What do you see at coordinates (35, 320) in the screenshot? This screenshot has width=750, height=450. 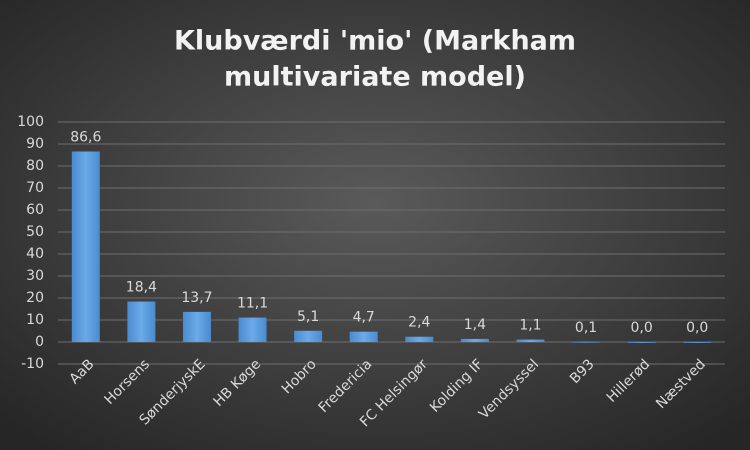 I see `y-tick-label: 10` at bounding box center [35, 320].